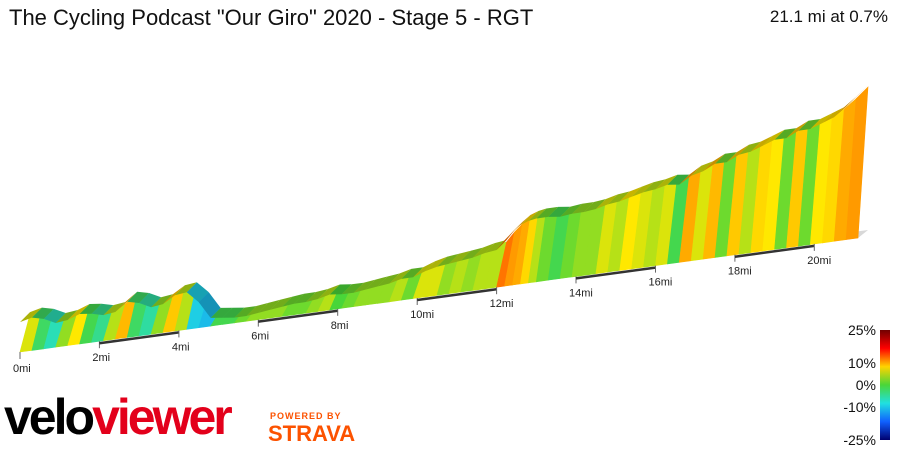 Image resolution: width=900 pixels, height=450 pixels. What do you see at coordinates (862, 363) in the screenshot?
I see `legend-label: 10%` at bounding box center [862, 363].